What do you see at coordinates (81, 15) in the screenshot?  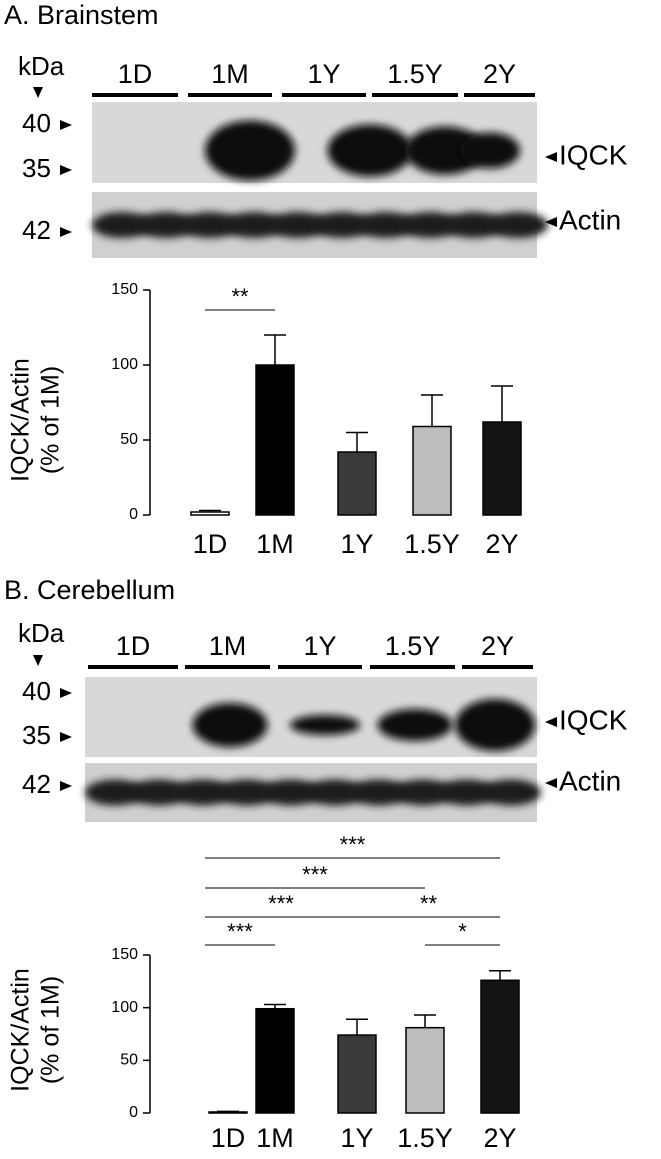 I see `panel-title: A. Brainstem` at bounding box center [81, 15].